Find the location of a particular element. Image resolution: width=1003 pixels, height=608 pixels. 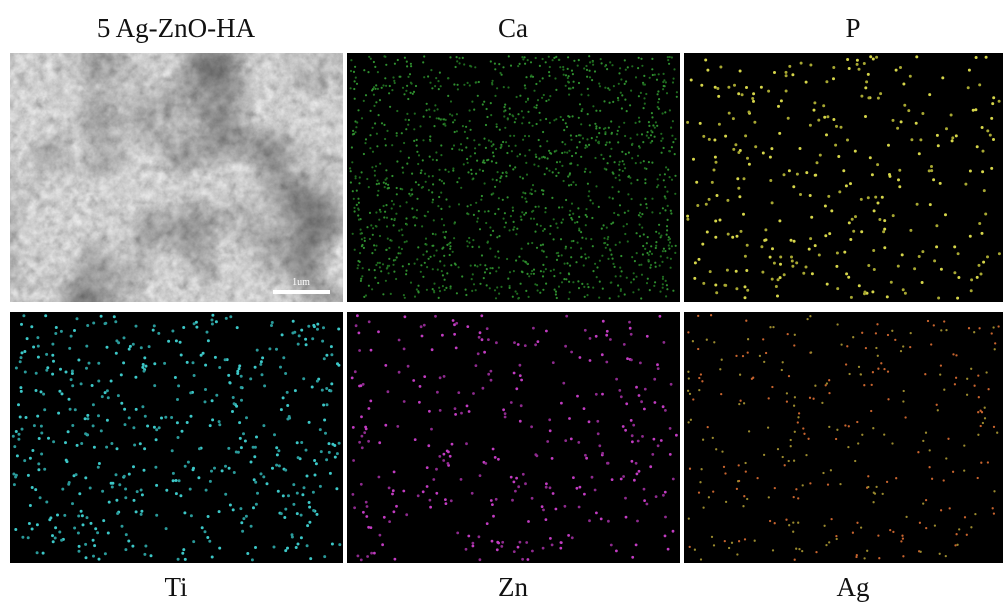

sem-shading is located at coordinates (176, 177).